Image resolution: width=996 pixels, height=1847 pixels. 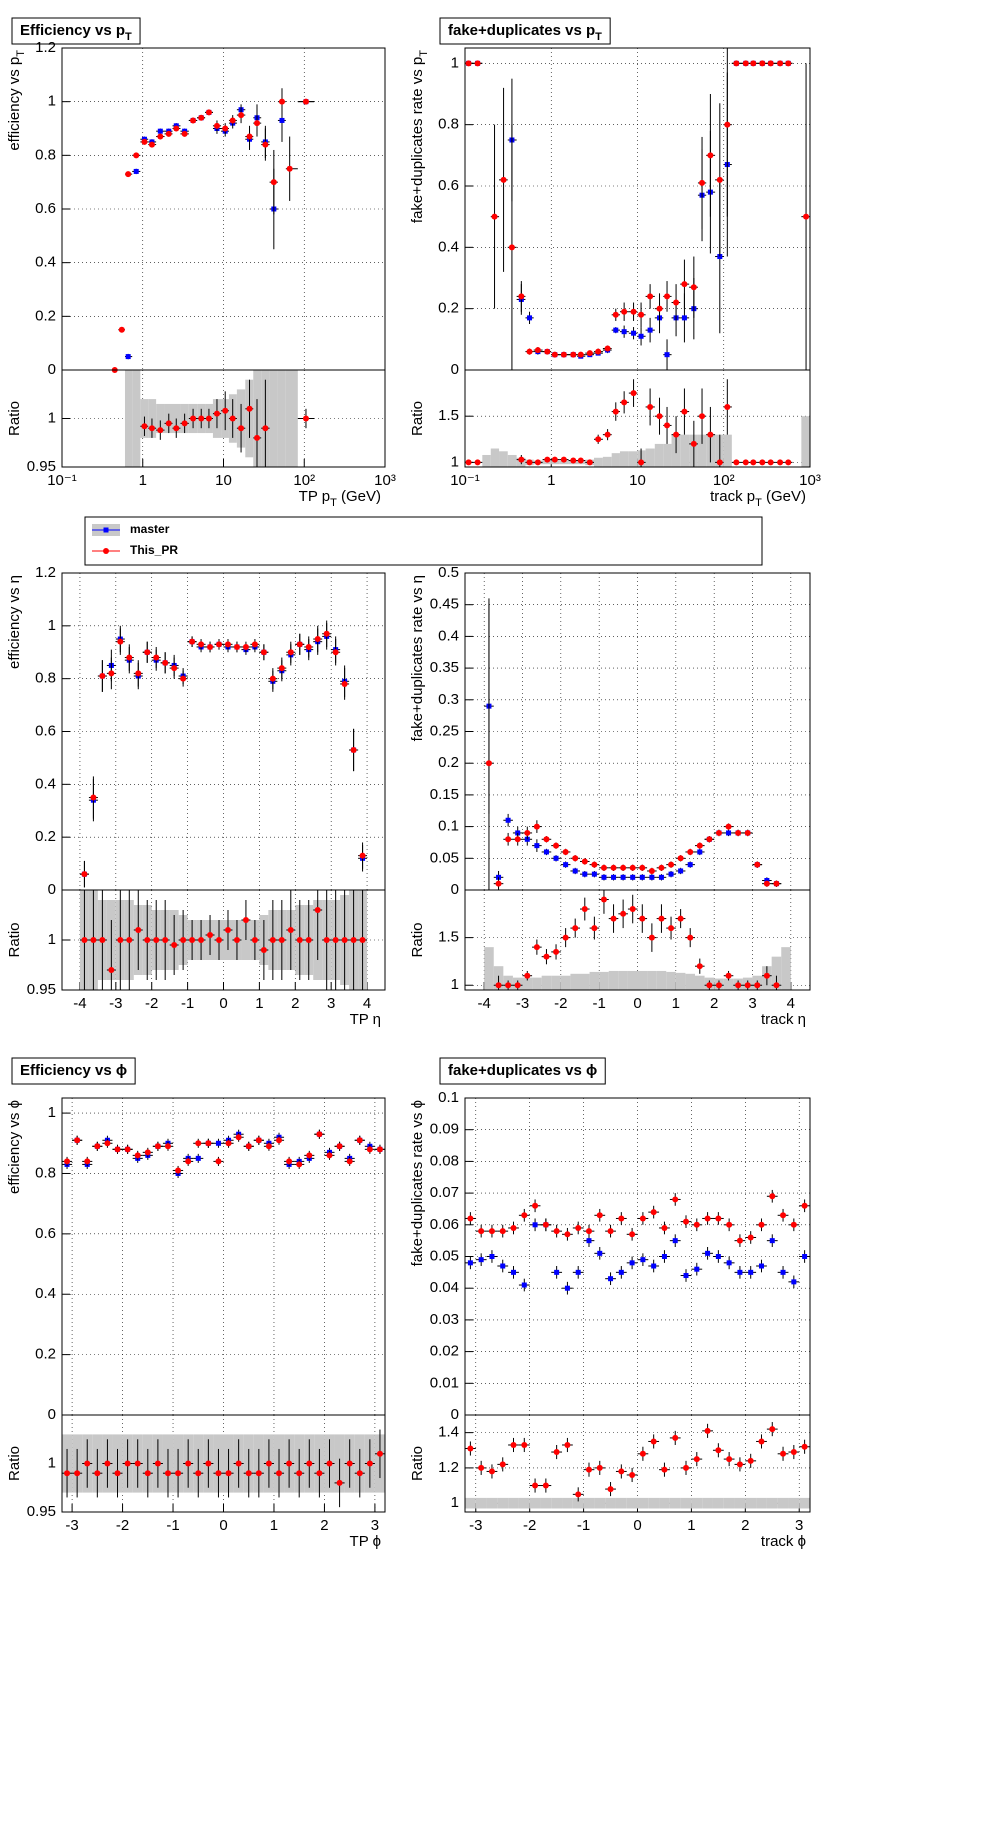 I want to click on legend-marker, so click(x=106, y=551).